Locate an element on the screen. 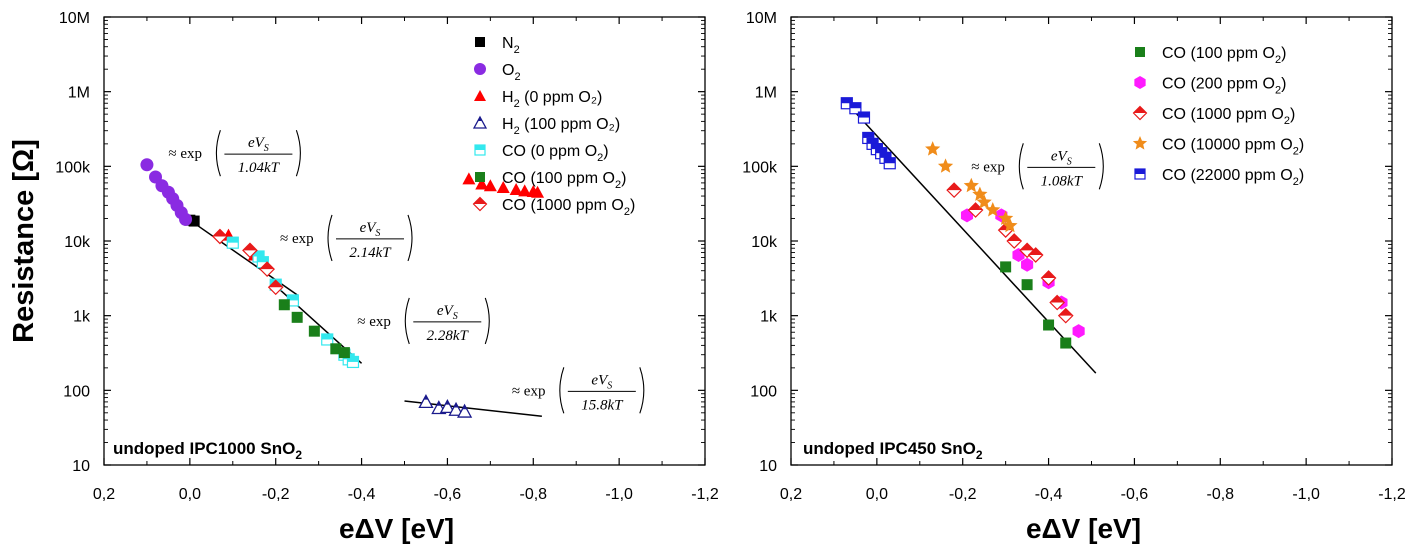 The width and height of the screenshot is (1411, 547). y-tick-label: 10M is located at coordinates (761, 18).